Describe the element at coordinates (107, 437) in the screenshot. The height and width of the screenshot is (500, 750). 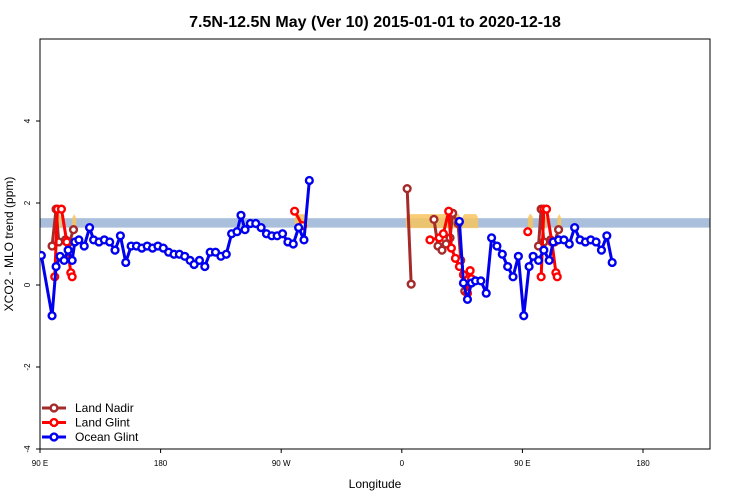
I see `legend-label: Ocean Glint` at that location.